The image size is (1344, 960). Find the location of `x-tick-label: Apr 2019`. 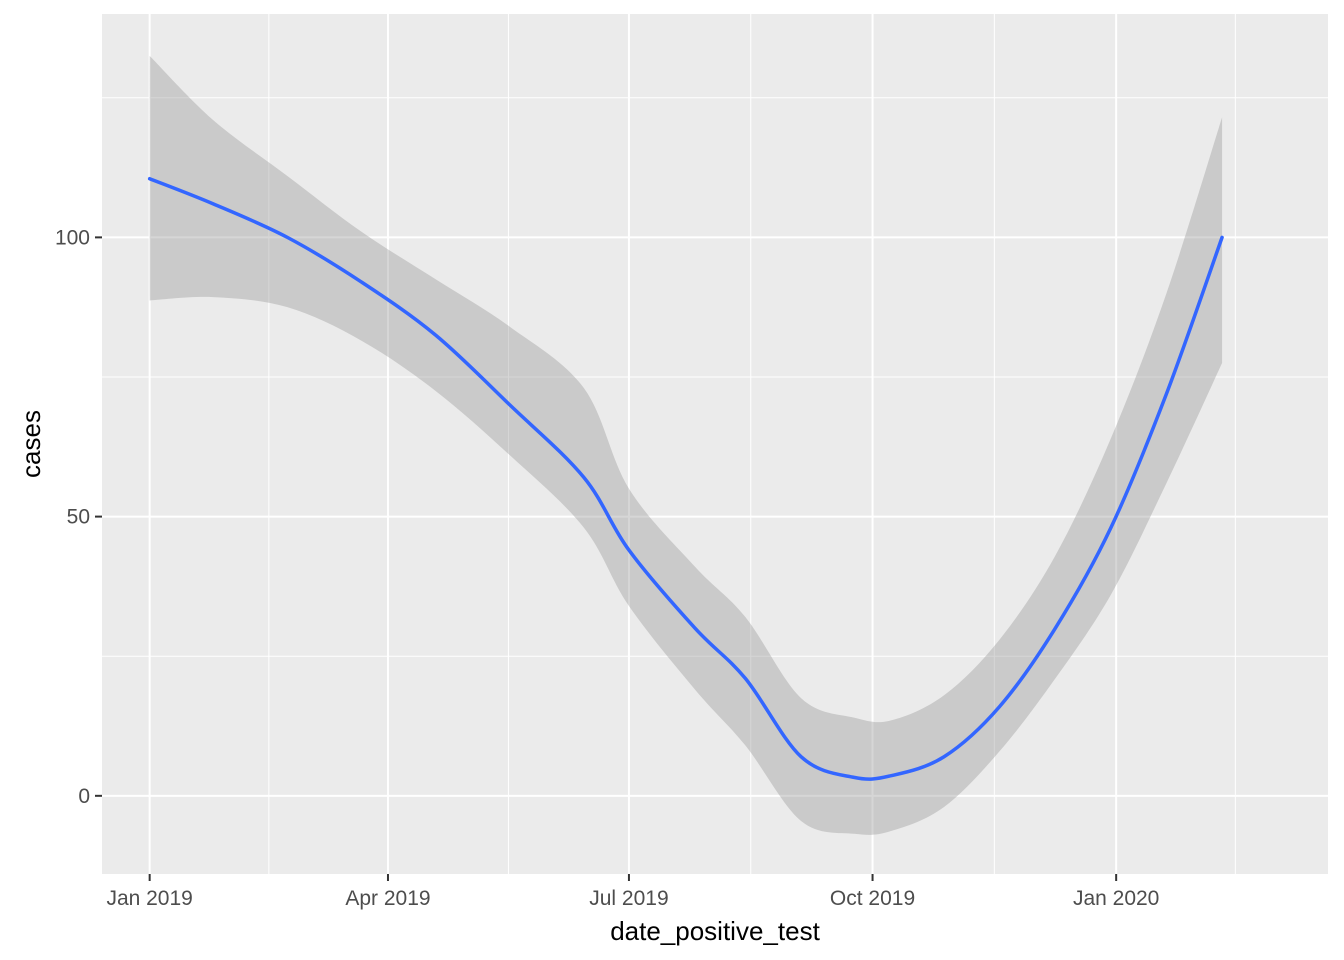

x-tick-label: Apr 2019 is located at coordinates (387, 898).